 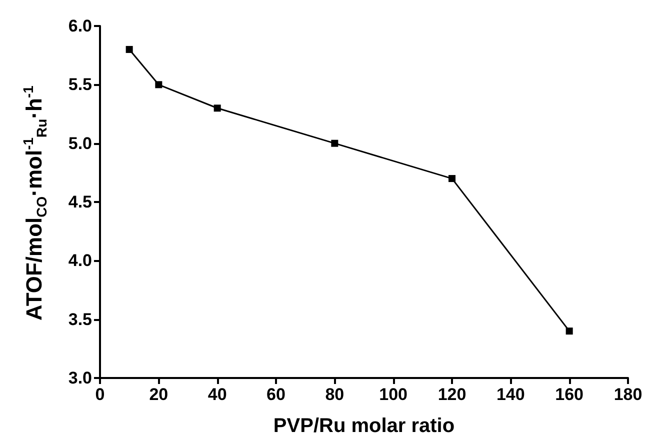 I want to click on x-tick-label: 40, so click(x=217, y=394).